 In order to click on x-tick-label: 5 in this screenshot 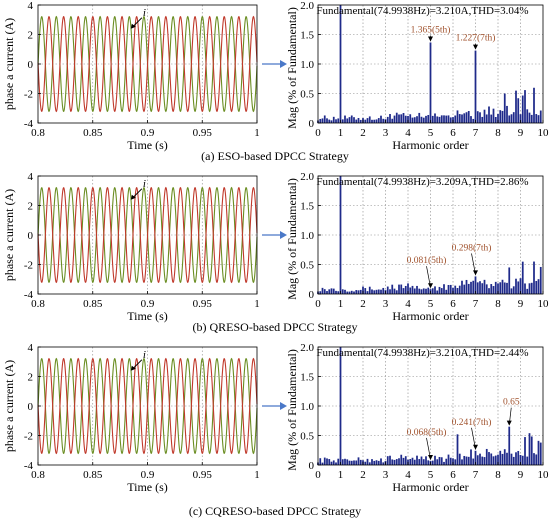, I will do `click(431, 304)`.